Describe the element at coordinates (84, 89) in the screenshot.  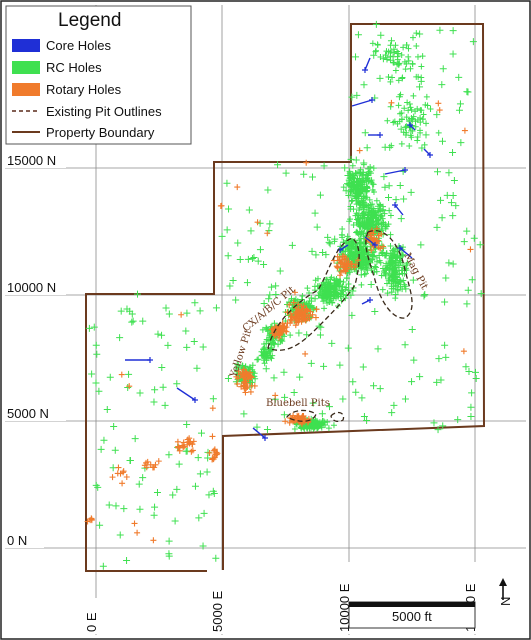
I see `legend-label-rotary: Rotary Holes` at that location.